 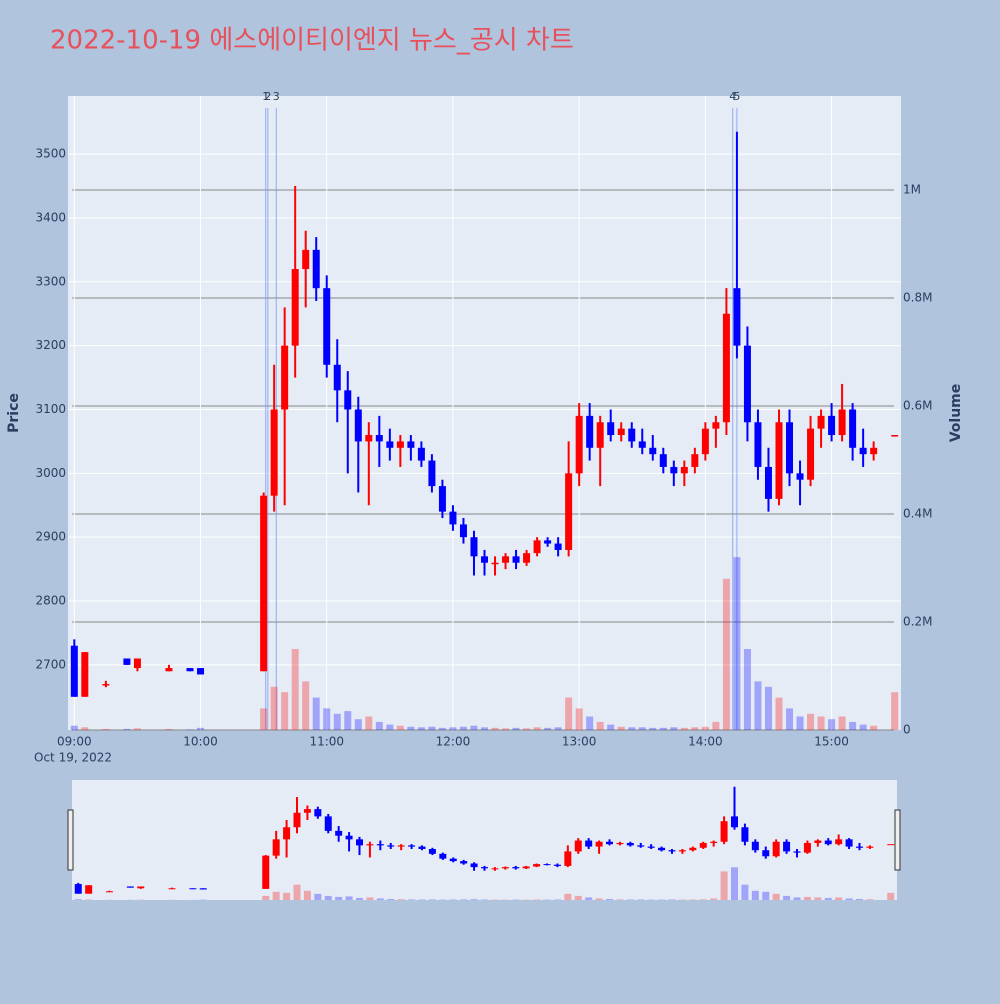 What do you see at coordinates (831, 742) in the screenshot?
I see `x-tick-label: 15:00` at bounding box center [831, 742].